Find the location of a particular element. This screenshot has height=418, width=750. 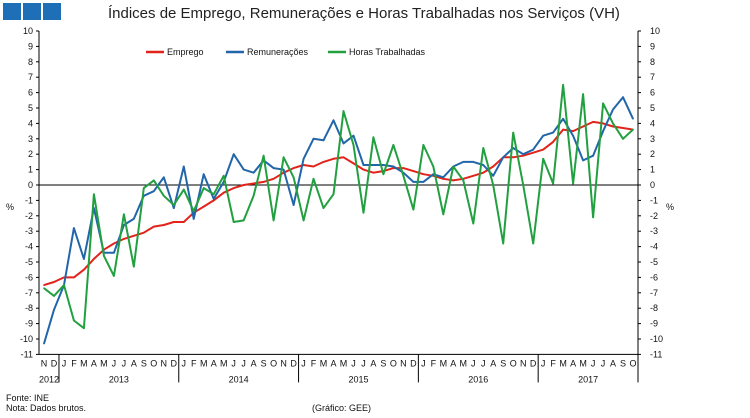

y-tick-label-right: -10 is located at coordinates (656, 339).